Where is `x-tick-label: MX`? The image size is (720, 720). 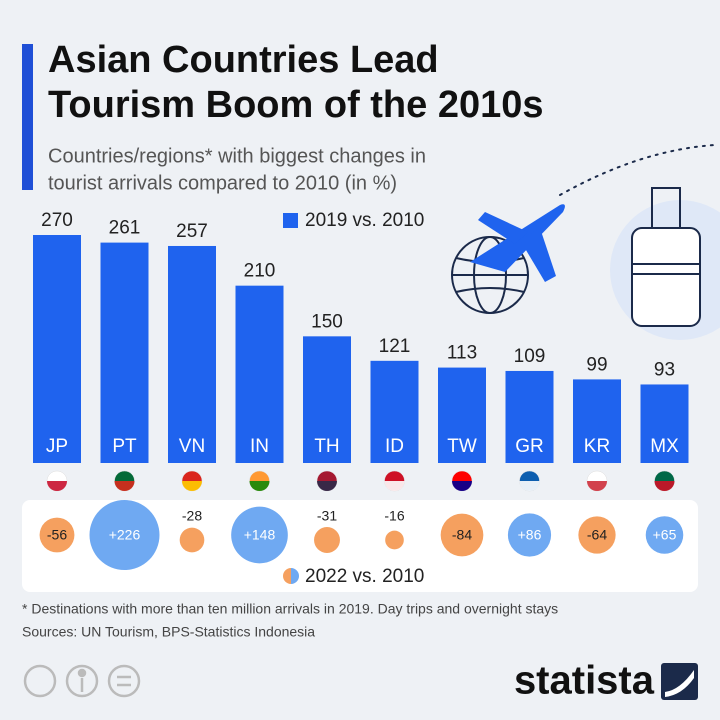
x-tick-label: MX is located at coordinates (664, 446).